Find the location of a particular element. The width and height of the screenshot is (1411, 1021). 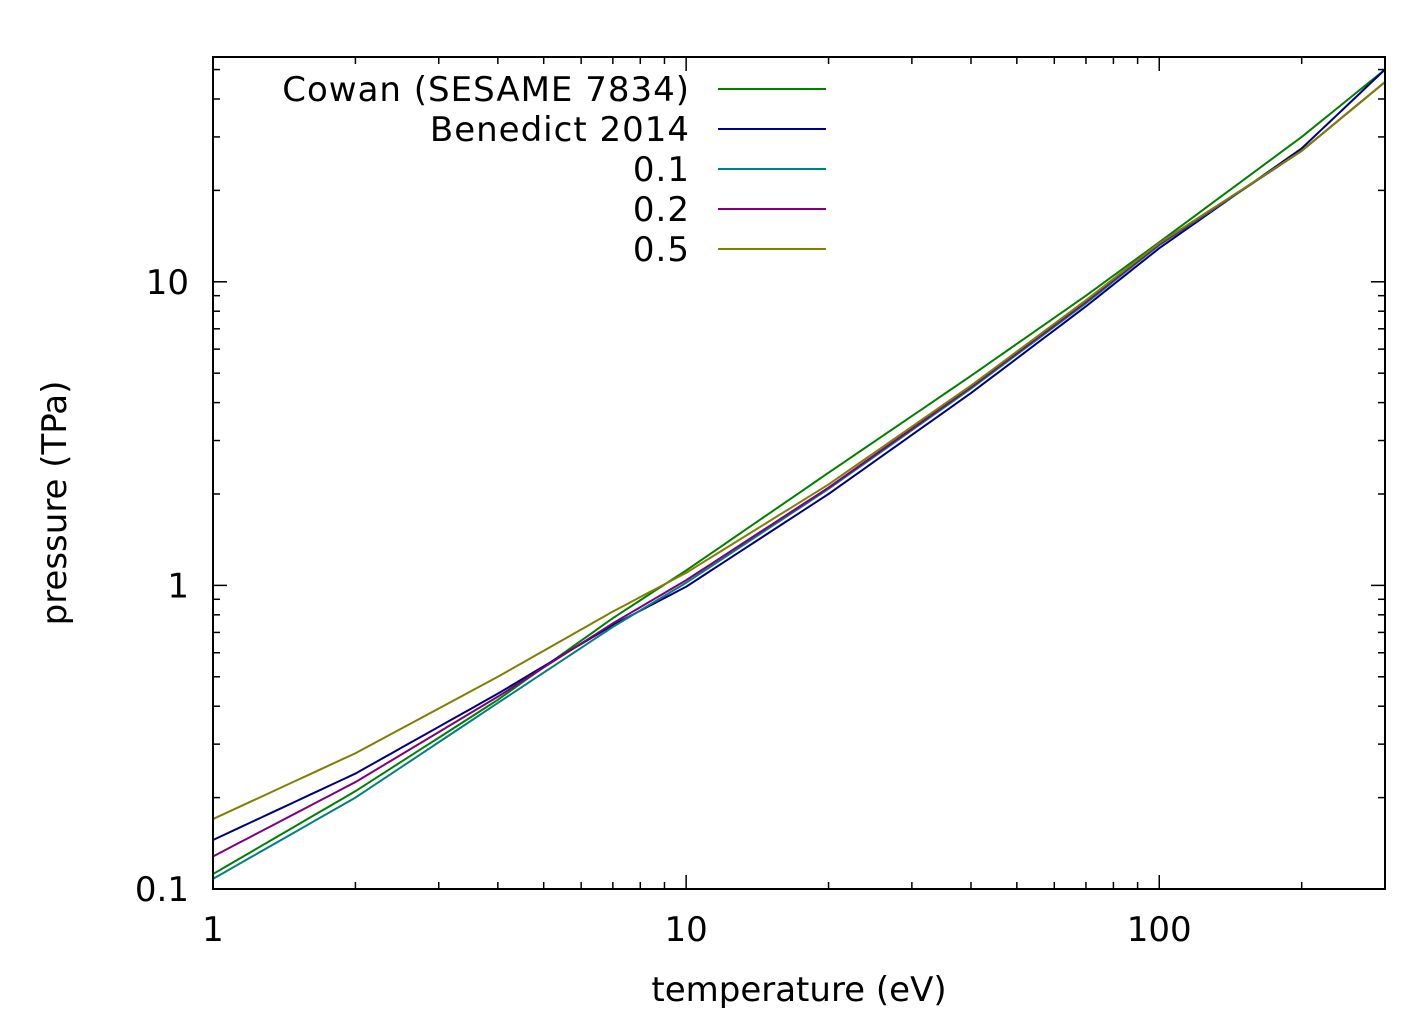

x-tick-label: 100 is located at coordinates (1159, 930).